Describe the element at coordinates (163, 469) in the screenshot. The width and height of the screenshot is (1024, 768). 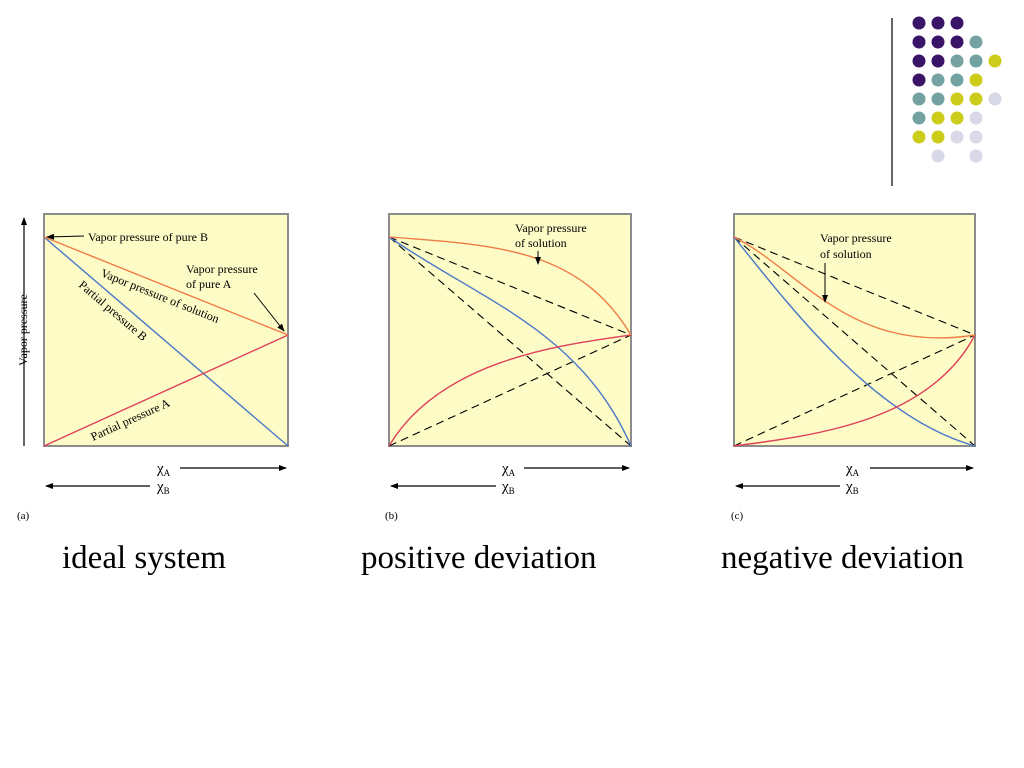
I see `panel-a-chi-a-label: χA` at that location.